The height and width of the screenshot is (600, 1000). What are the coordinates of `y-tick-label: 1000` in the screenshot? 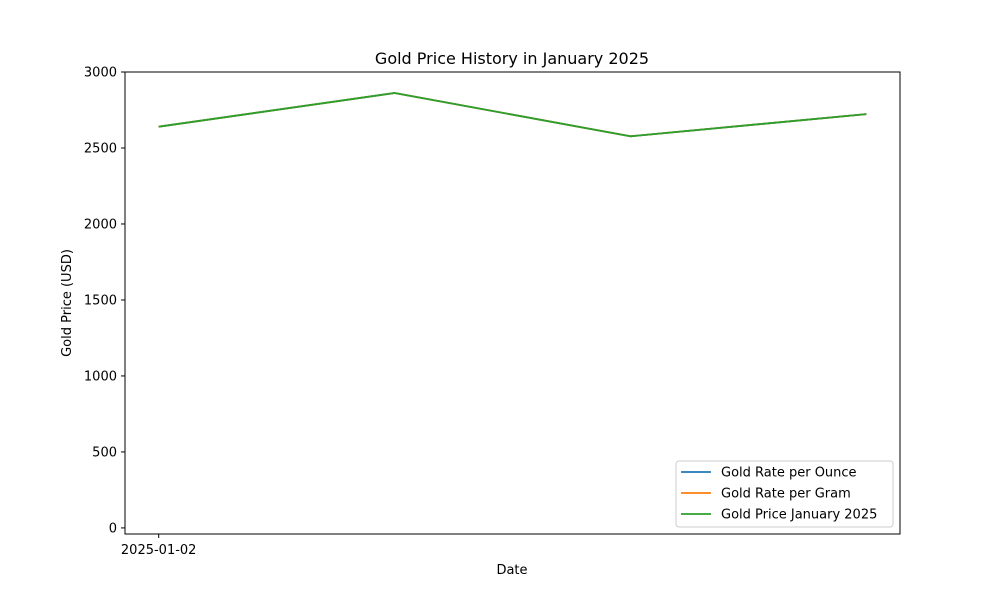 It's located at (100, 376).